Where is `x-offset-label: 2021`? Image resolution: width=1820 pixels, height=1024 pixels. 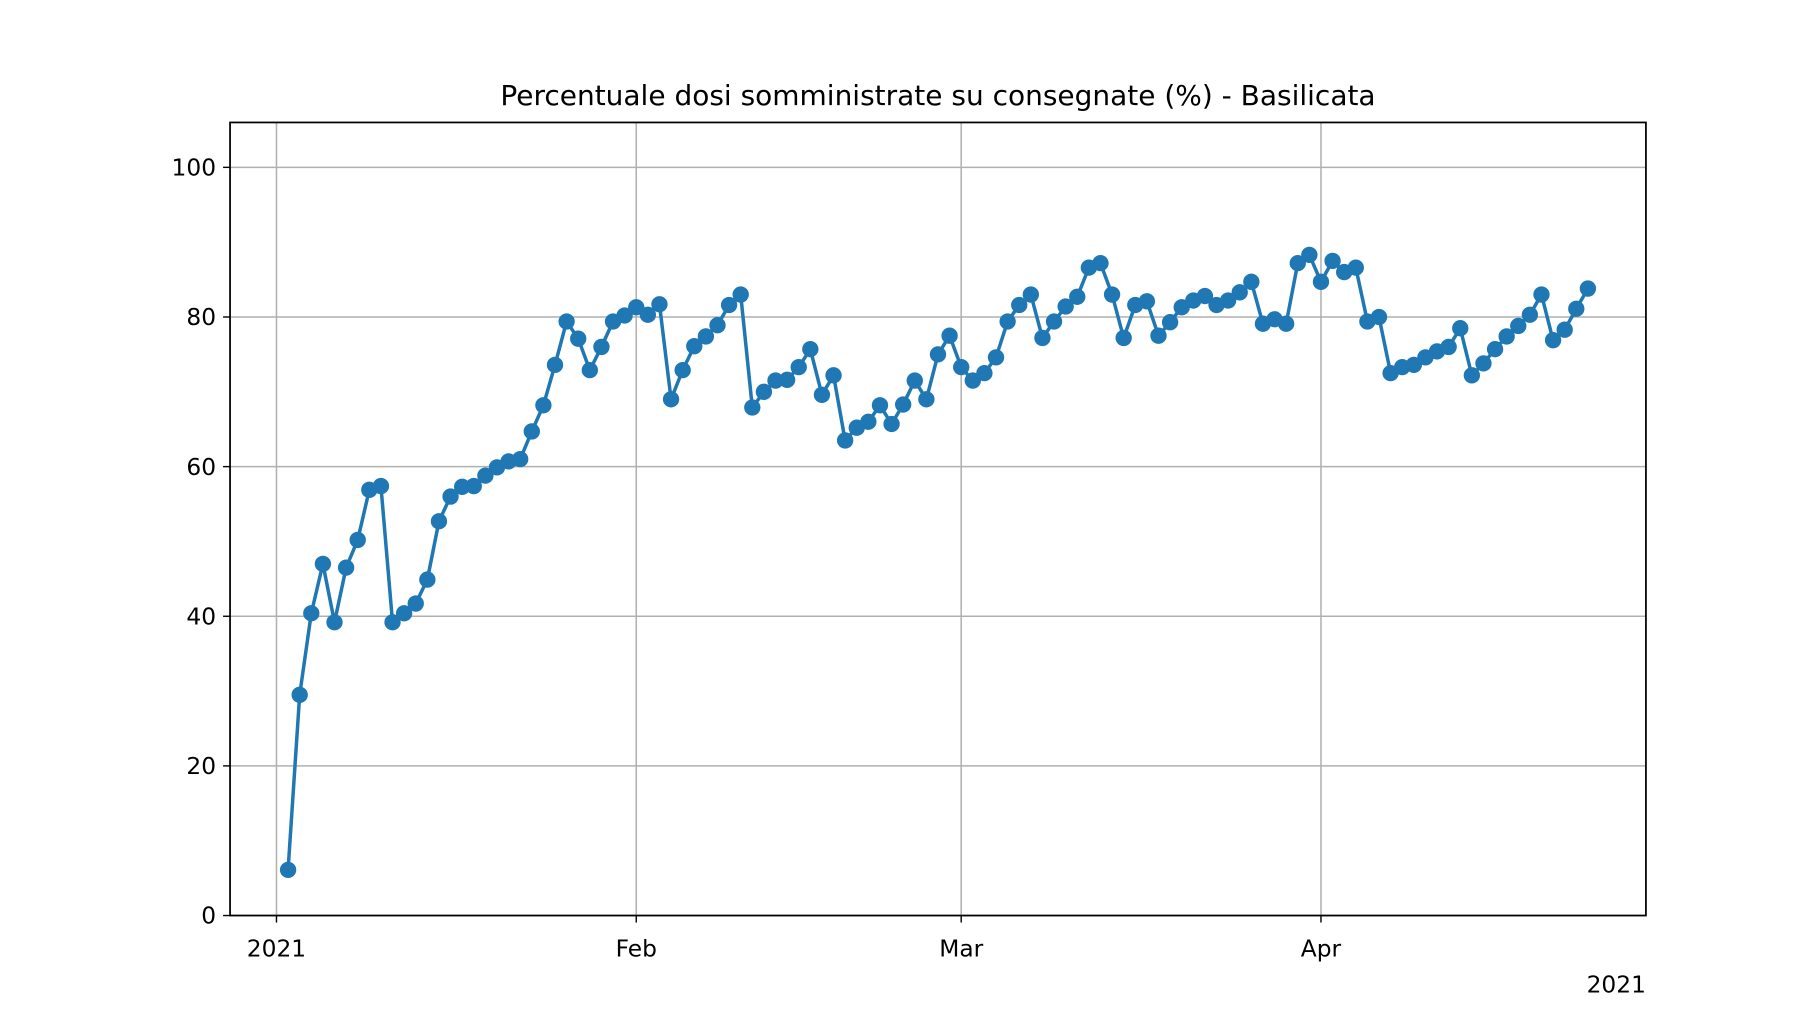 x-offset-label: 2021 is located at coordinates (1616, 985).